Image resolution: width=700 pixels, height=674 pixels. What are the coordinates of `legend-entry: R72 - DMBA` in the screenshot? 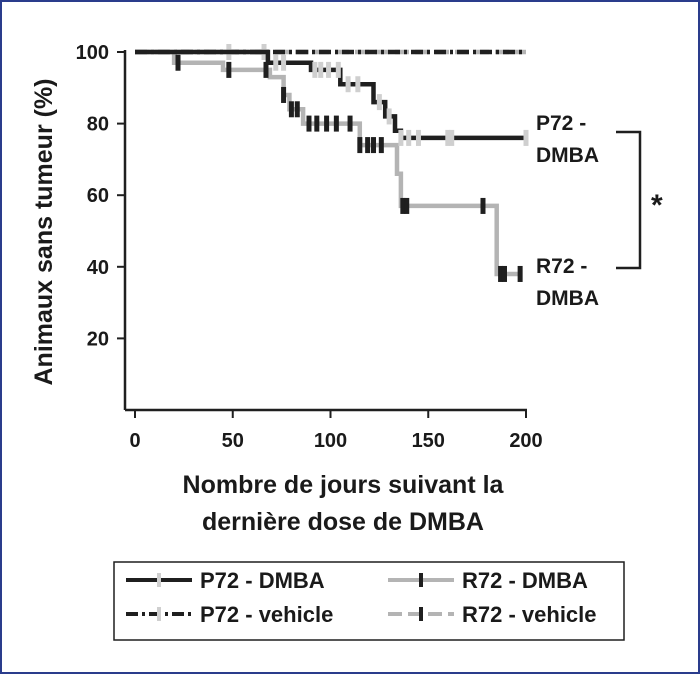 It's located at (488, 580).